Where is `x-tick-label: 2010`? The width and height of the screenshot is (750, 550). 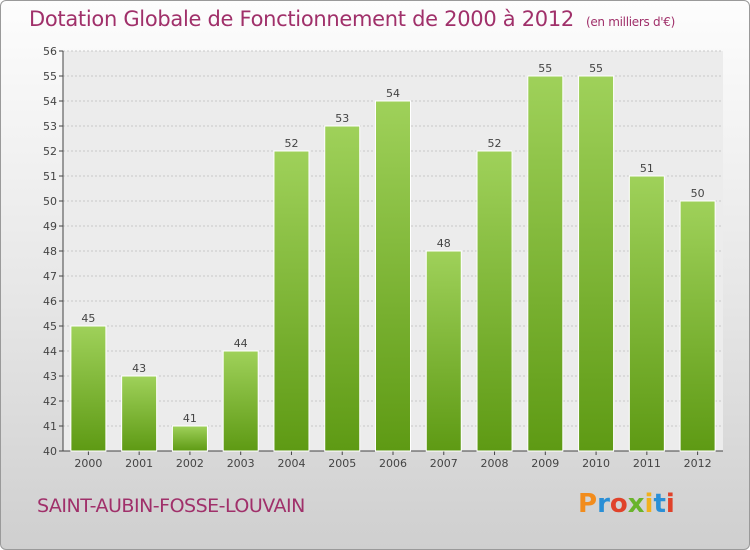 x-tick-label: 2010 is located at coordinates (596, 463).